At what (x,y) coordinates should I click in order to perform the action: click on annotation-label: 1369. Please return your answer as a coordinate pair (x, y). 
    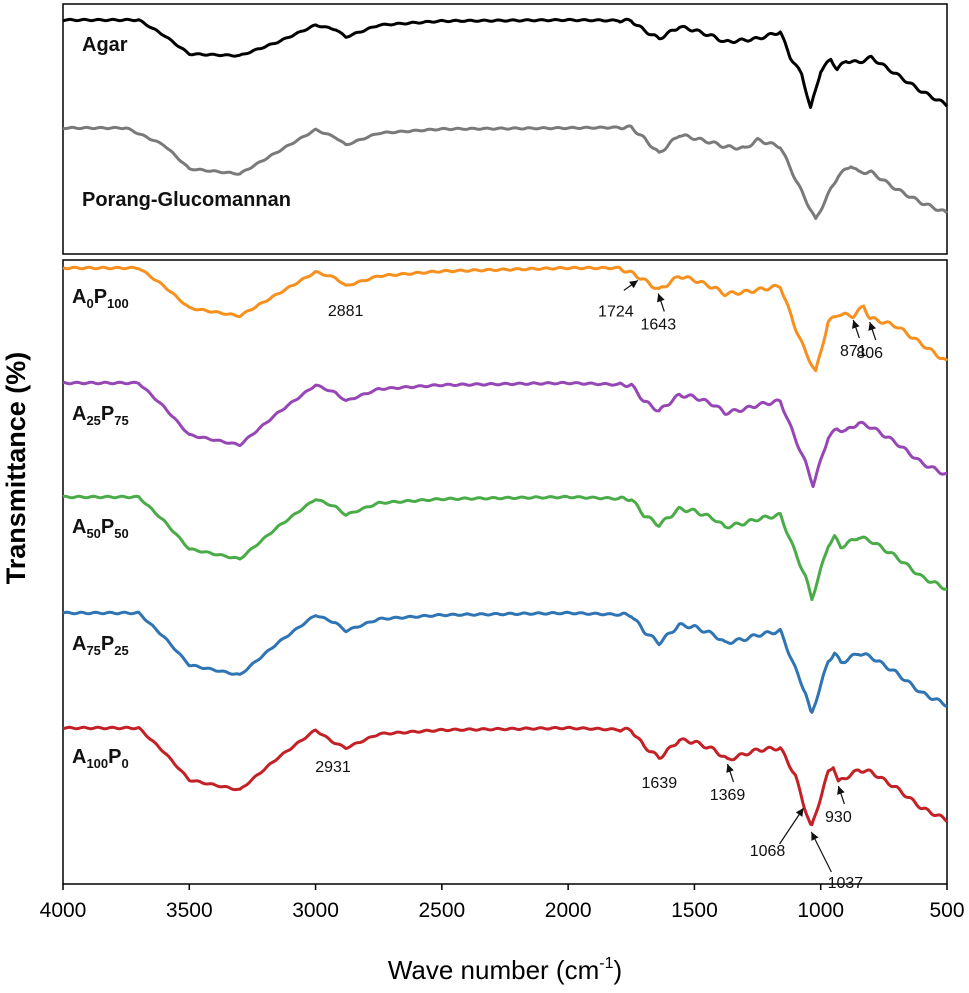
    Looking at the image, I should click on (728, 795).